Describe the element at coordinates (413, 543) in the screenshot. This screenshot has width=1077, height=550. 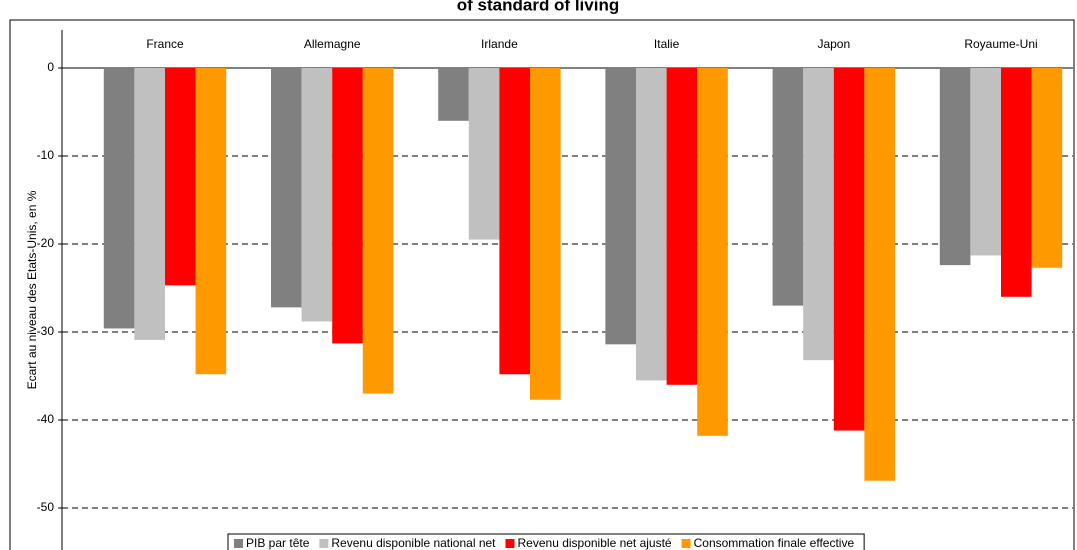
I see `legend-label: Revenu disponible national net` at that location.